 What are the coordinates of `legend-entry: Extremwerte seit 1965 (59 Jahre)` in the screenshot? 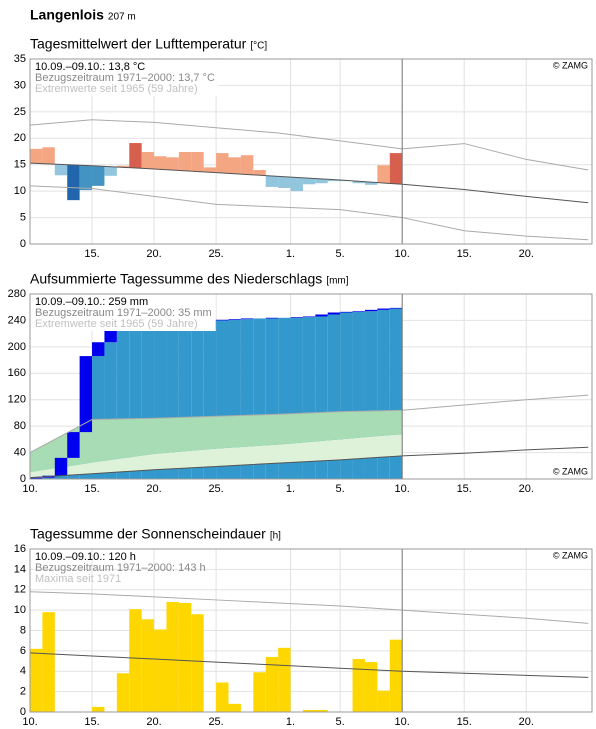 It's located at (116, 89).